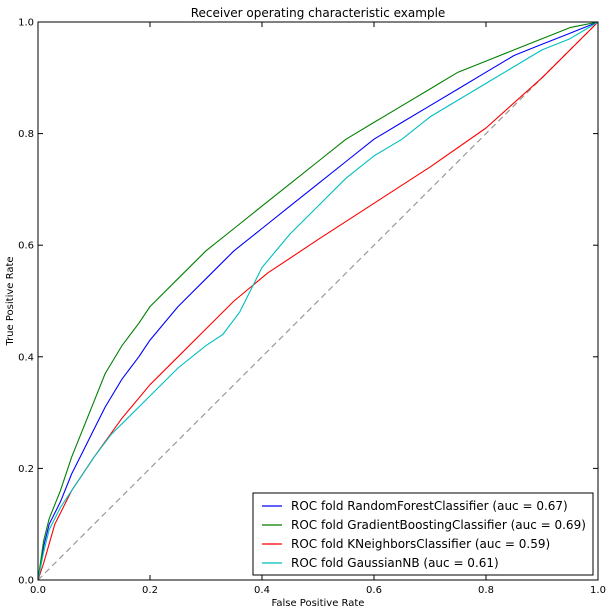 This screenshot has height=612, width=611. Describe the element at coordinates (26, 581) in the screenshot. I see `y-tick-label: 0.0` at that location.